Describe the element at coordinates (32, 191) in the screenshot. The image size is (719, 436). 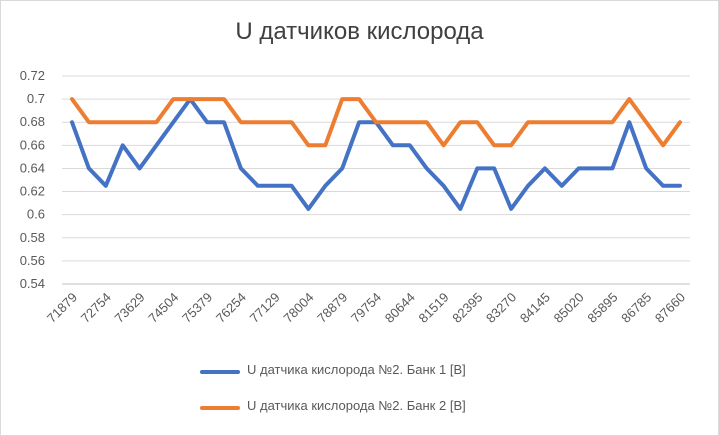
I see `y-tick-label: 0.62` at that location.